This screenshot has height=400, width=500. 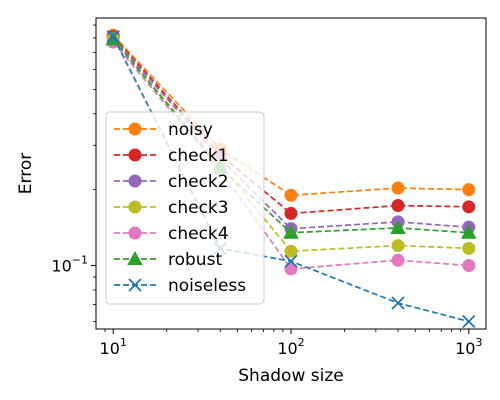 I want to click on y-tick-label: 10−1, so click(x=69, y=265).